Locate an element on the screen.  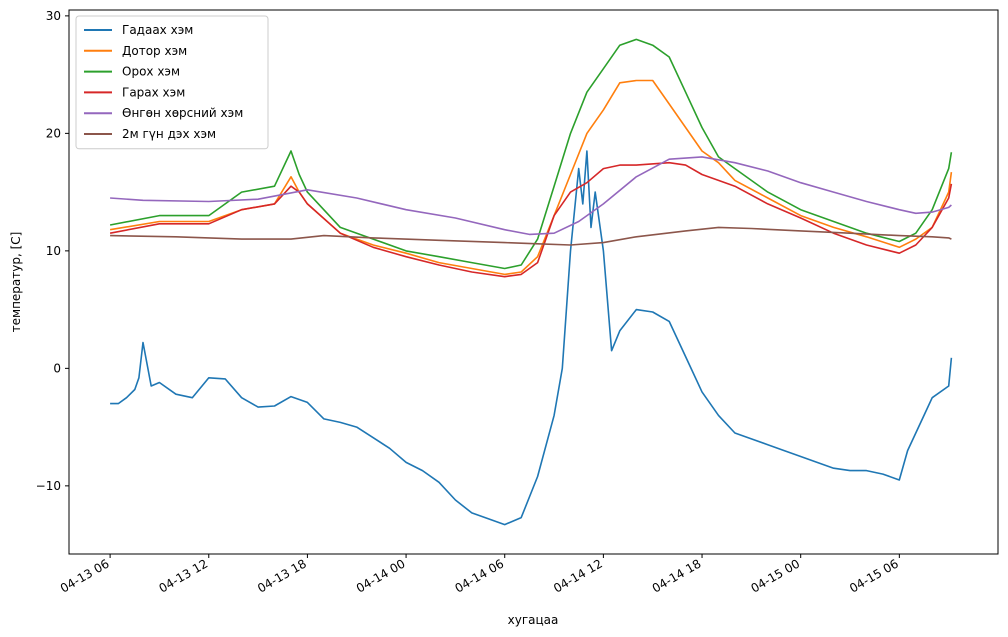
legend-entry: Гарах хэм is located at coordinates (153, 92).